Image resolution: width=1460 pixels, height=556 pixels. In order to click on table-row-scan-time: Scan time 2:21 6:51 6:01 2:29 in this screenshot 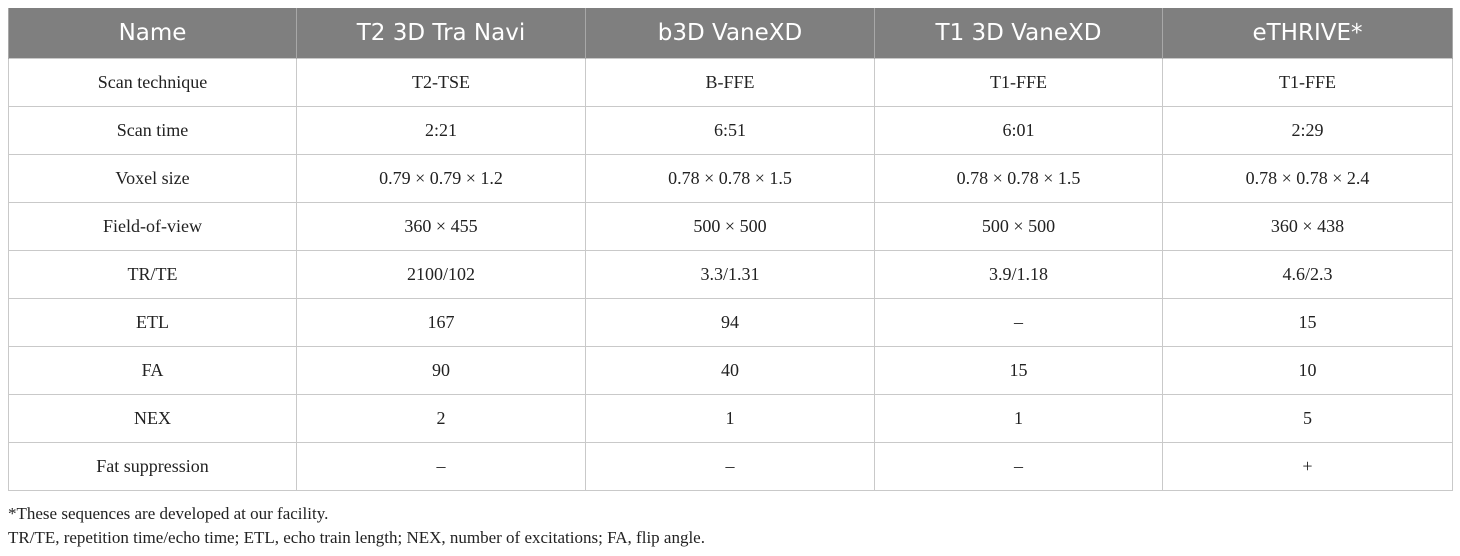, I will do `click(730, 130)`.